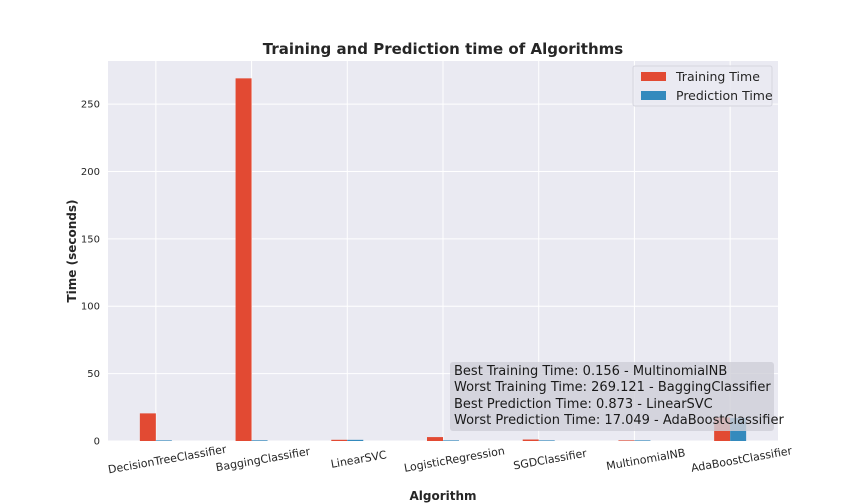 The image size is (864, 504). What do you see at coordinates (626, 440) in the screenshot?
I see `bar-training-multinomialnb` at bounding box center [626, 440].